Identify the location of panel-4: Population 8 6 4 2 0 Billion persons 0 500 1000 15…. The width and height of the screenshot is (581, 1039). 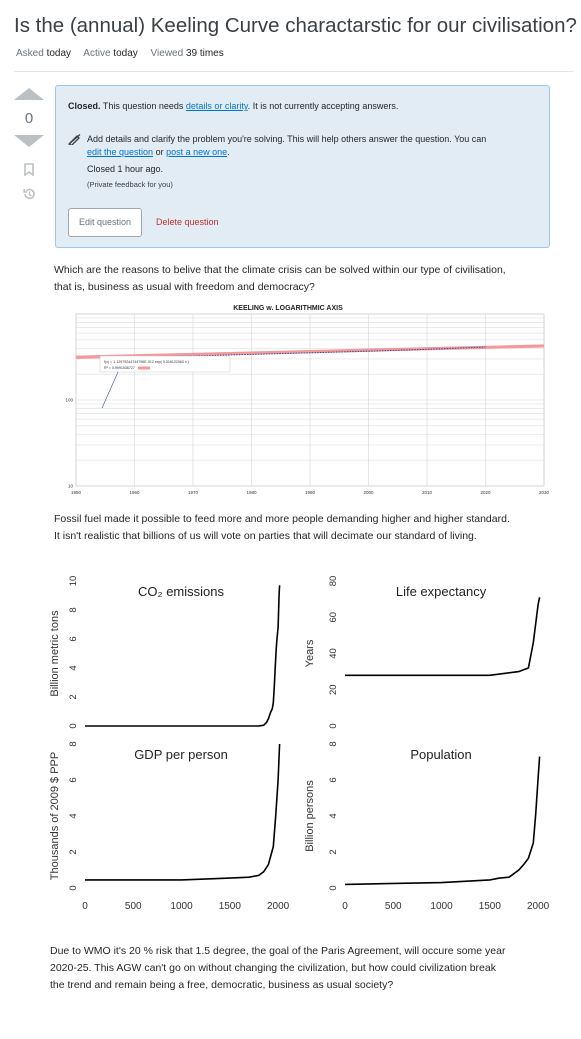
(427, 826).